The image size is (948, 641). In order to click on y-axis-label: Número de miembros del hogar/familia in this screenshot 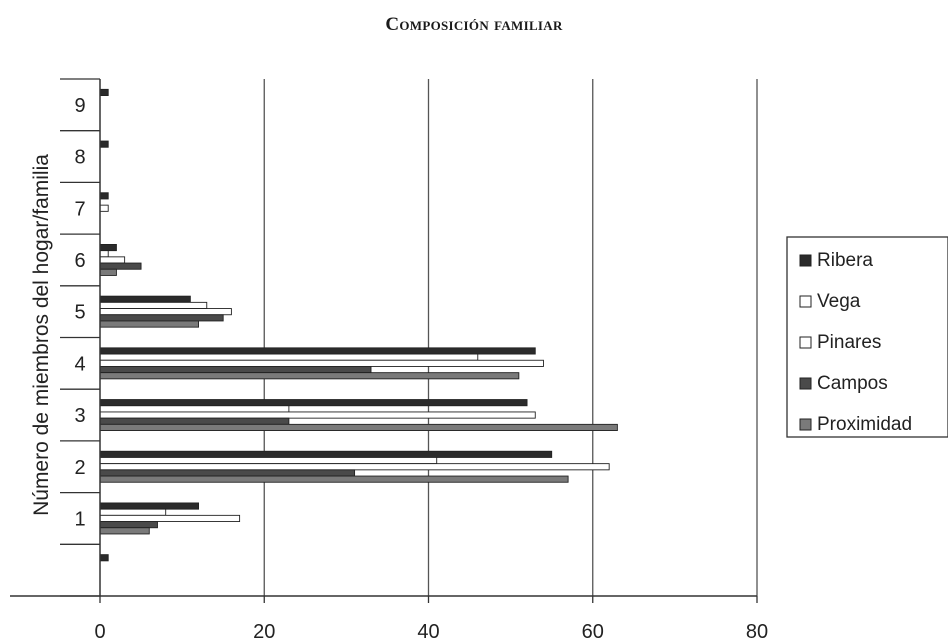, I will do `click(41, 335)`.